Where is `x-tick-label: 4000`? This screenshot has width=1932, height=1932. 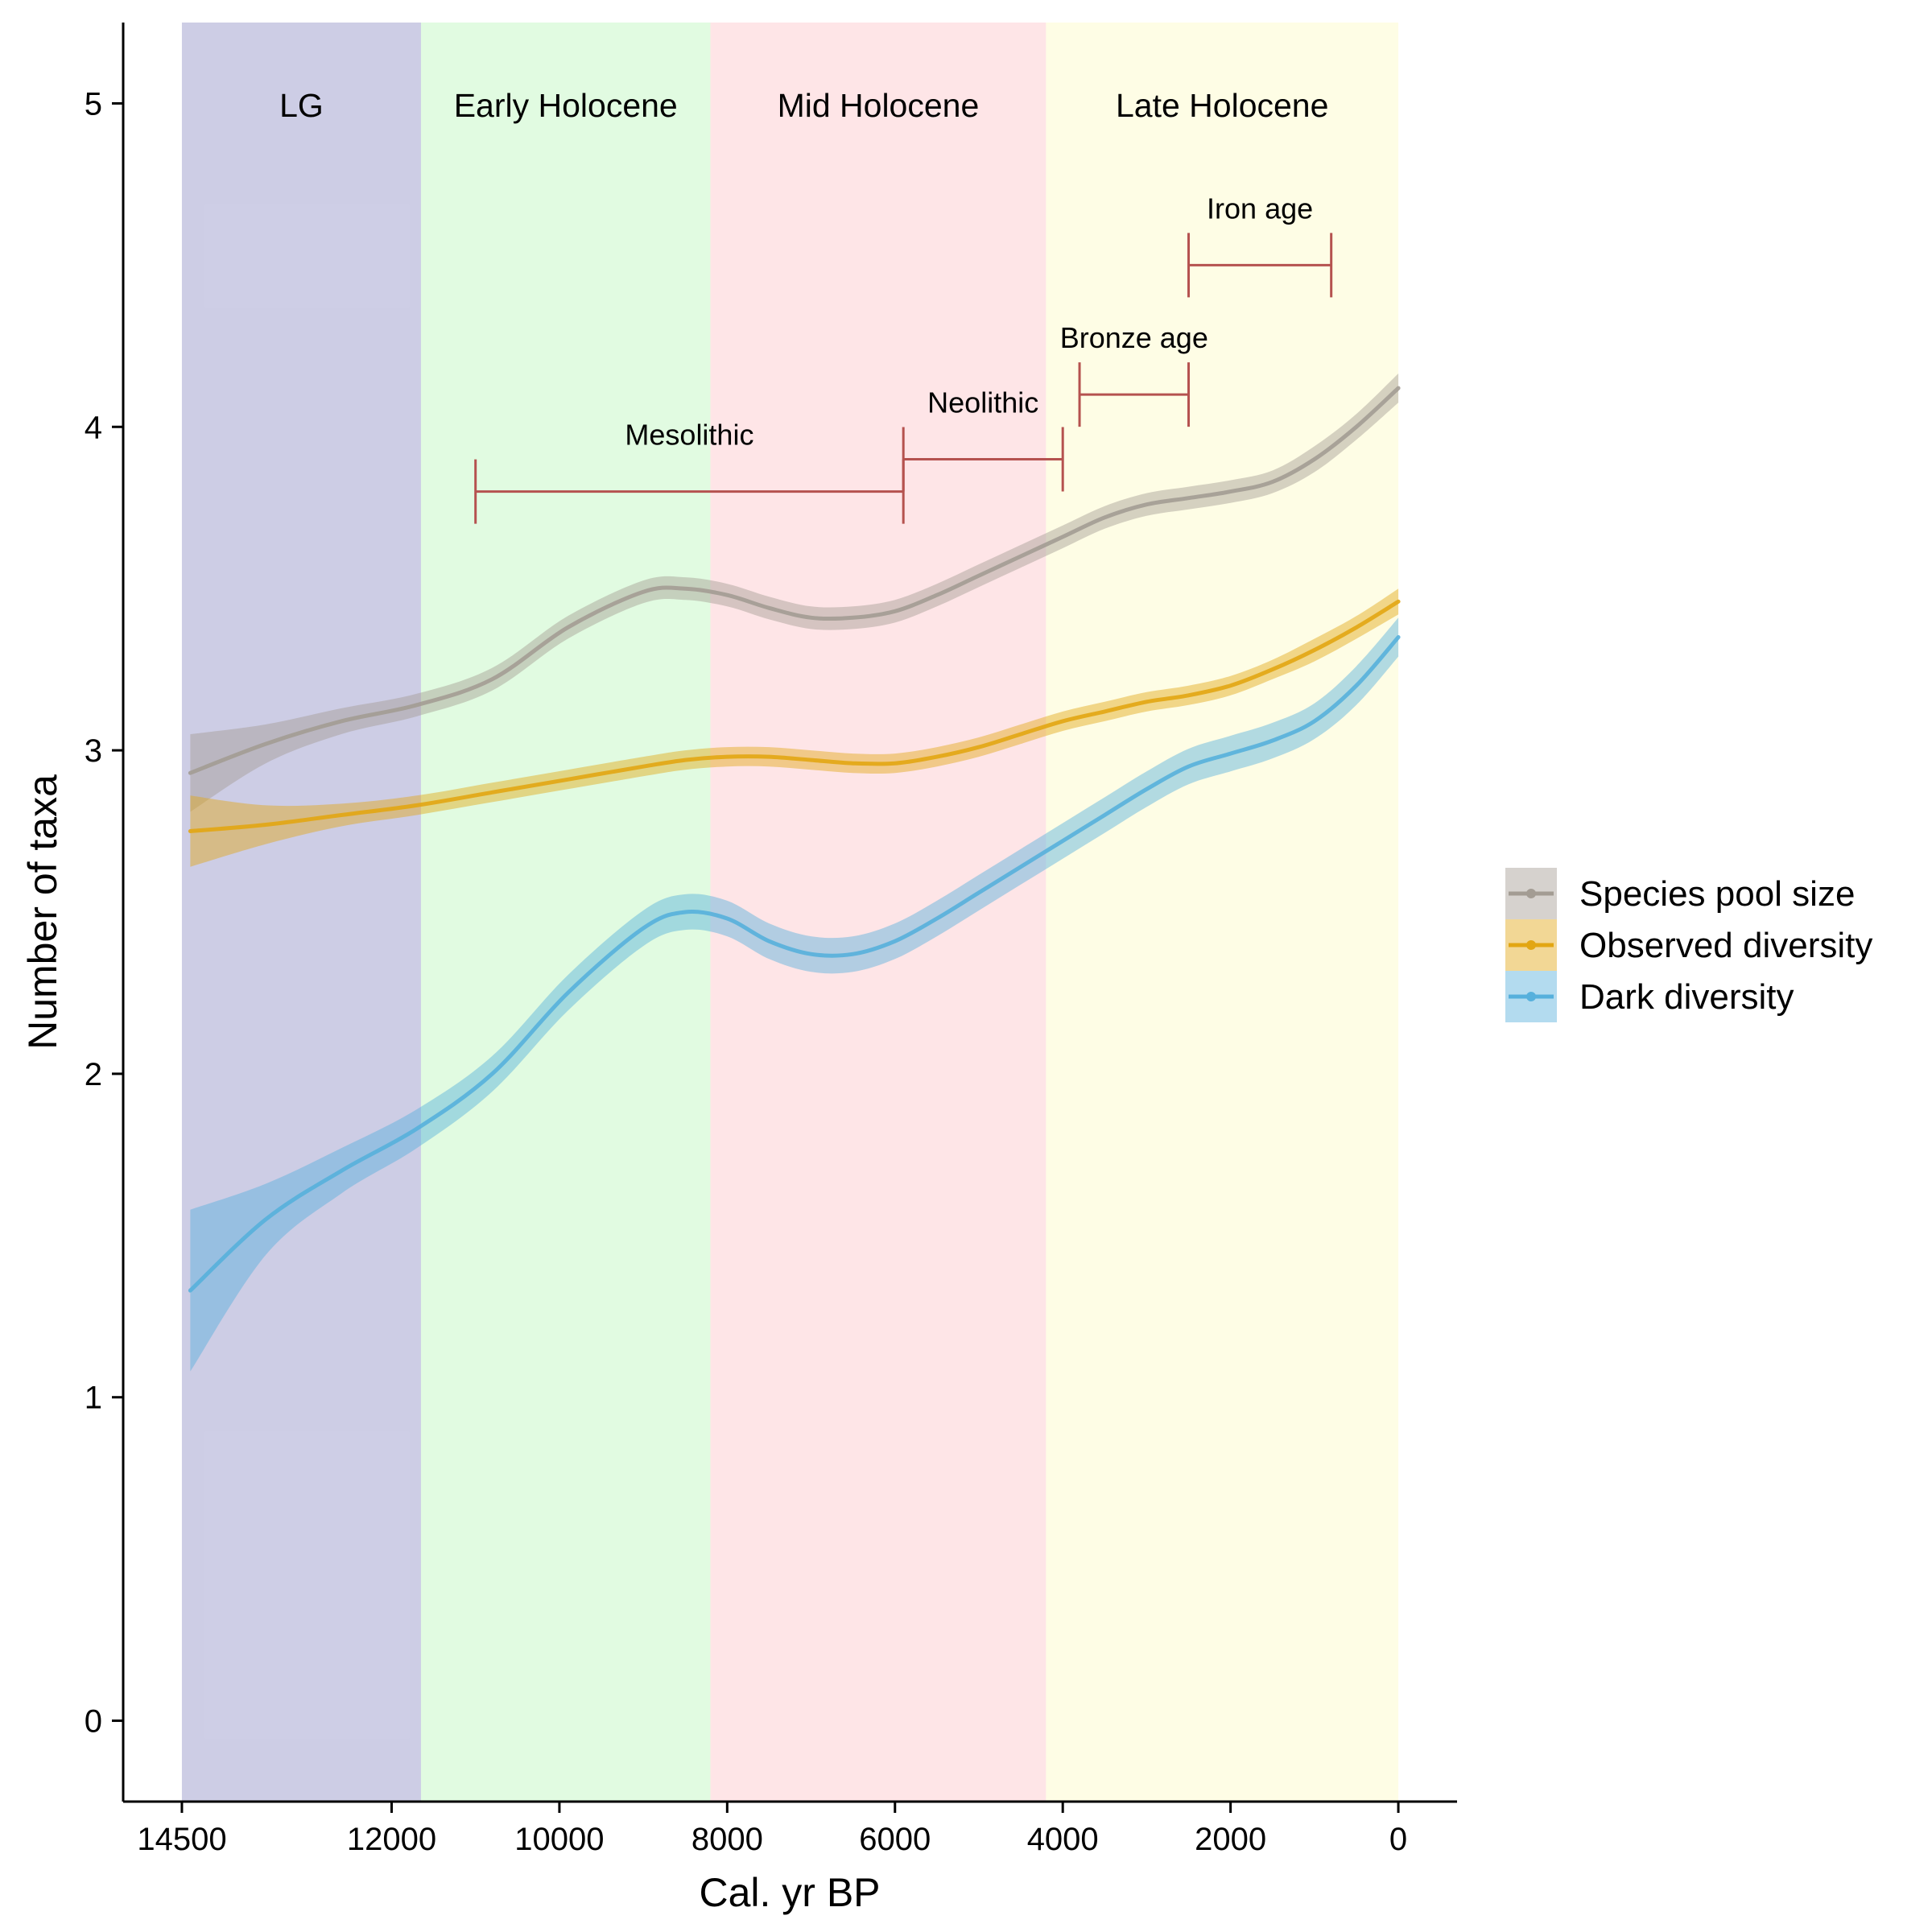
x-tick-label: 4000 is located at coordinates (1063, 1839).